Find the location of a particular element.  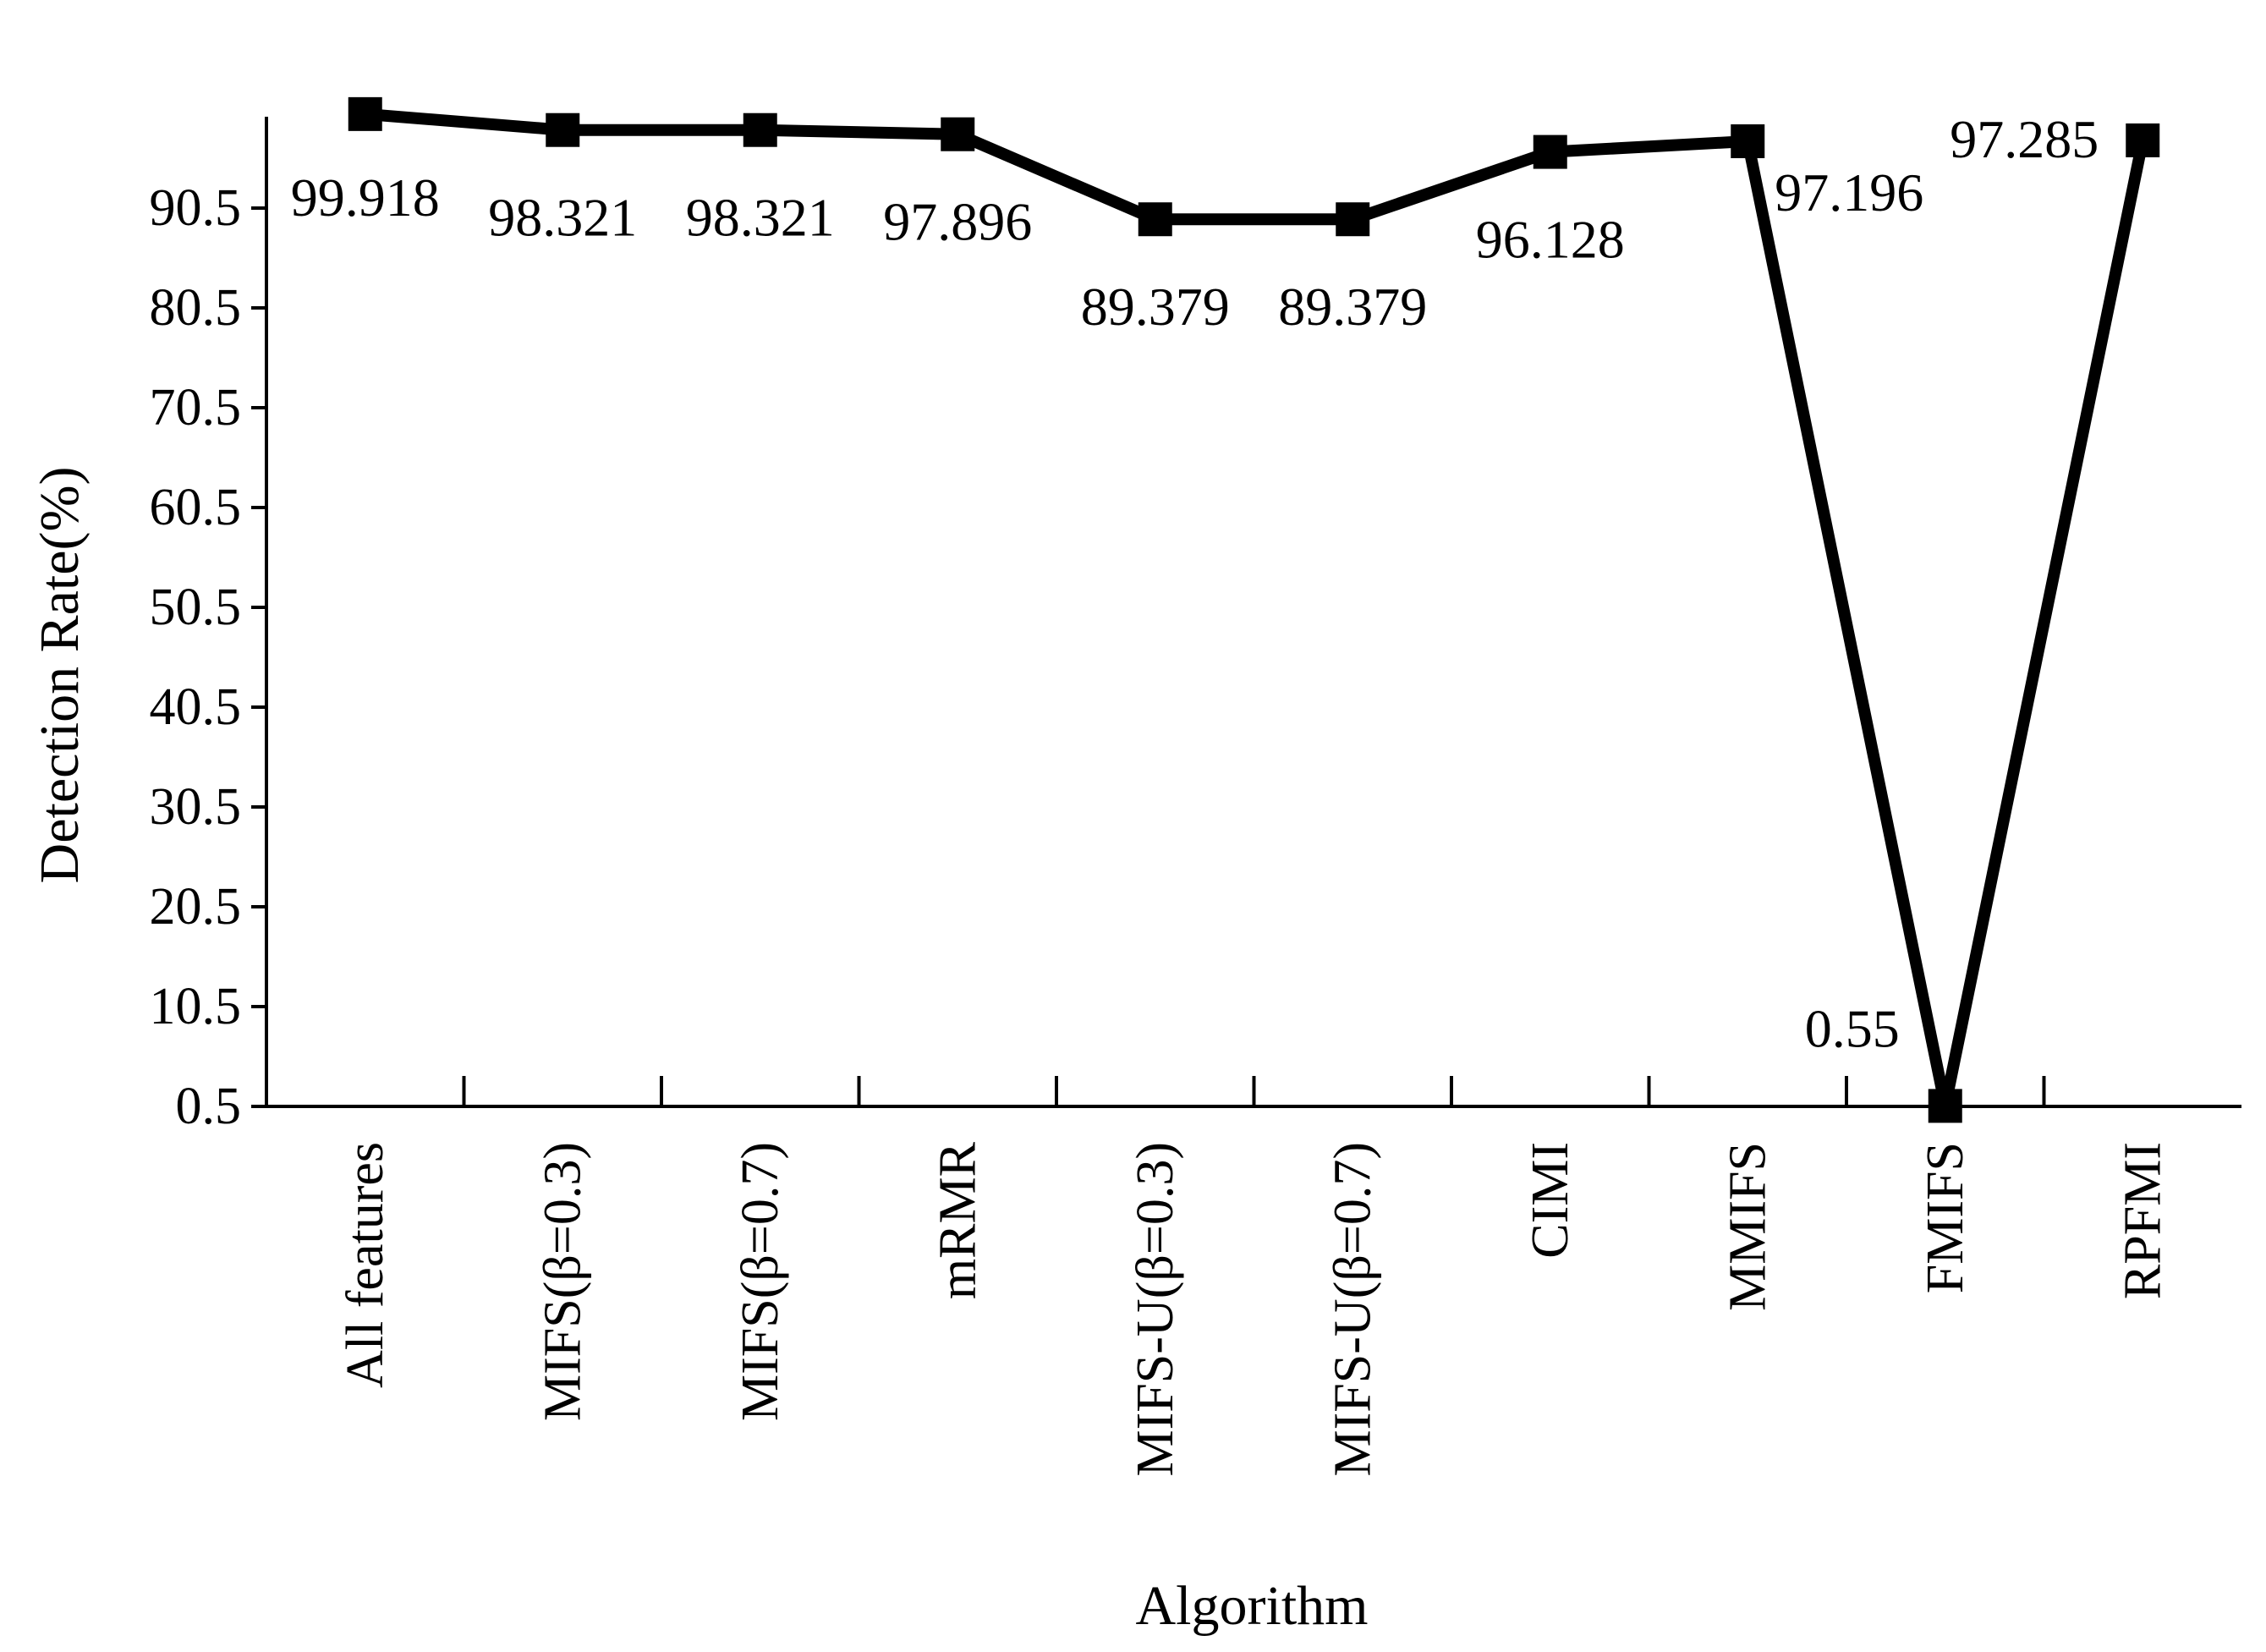

x-category-label: CIMI is located at coordinates (1550, 1200).